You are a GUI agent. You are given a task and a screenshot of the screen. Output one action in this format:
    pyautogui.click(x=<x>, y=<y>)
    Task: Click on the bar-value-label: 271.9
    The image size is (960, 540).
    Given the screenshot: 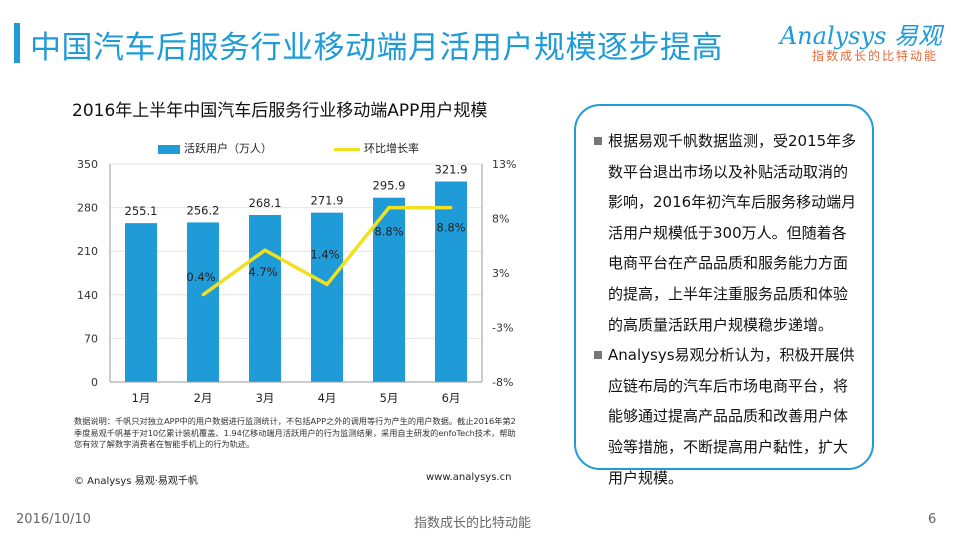 What is the action you would take?
    pyautogui.click(x=327, y=201)
    